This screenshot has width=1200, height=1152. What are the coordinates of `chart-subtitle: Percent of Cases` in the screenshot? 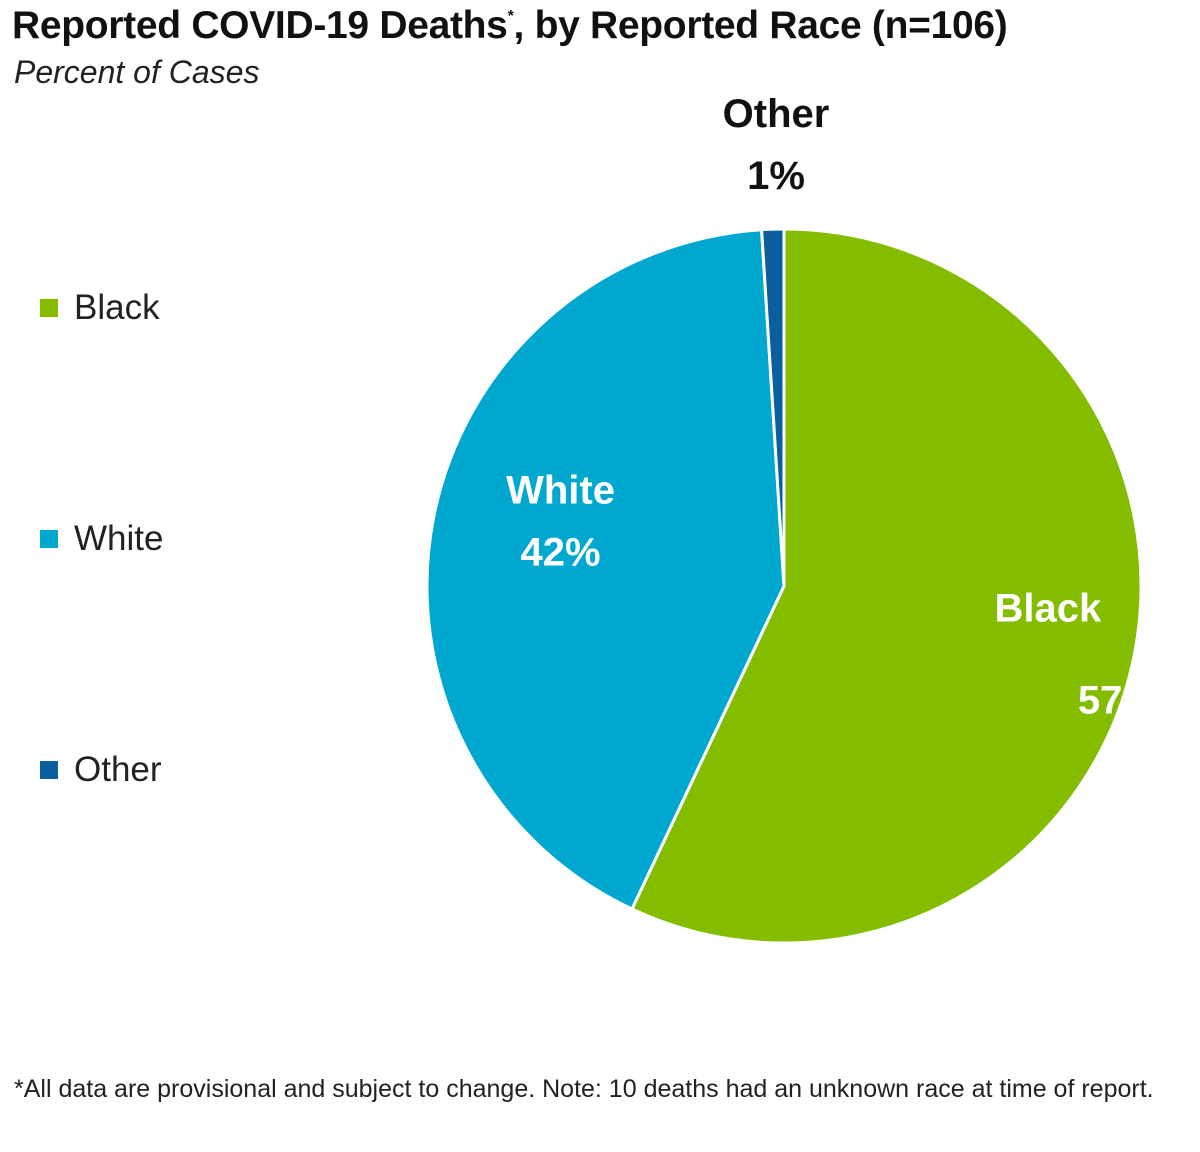 It's located at (137, 72).